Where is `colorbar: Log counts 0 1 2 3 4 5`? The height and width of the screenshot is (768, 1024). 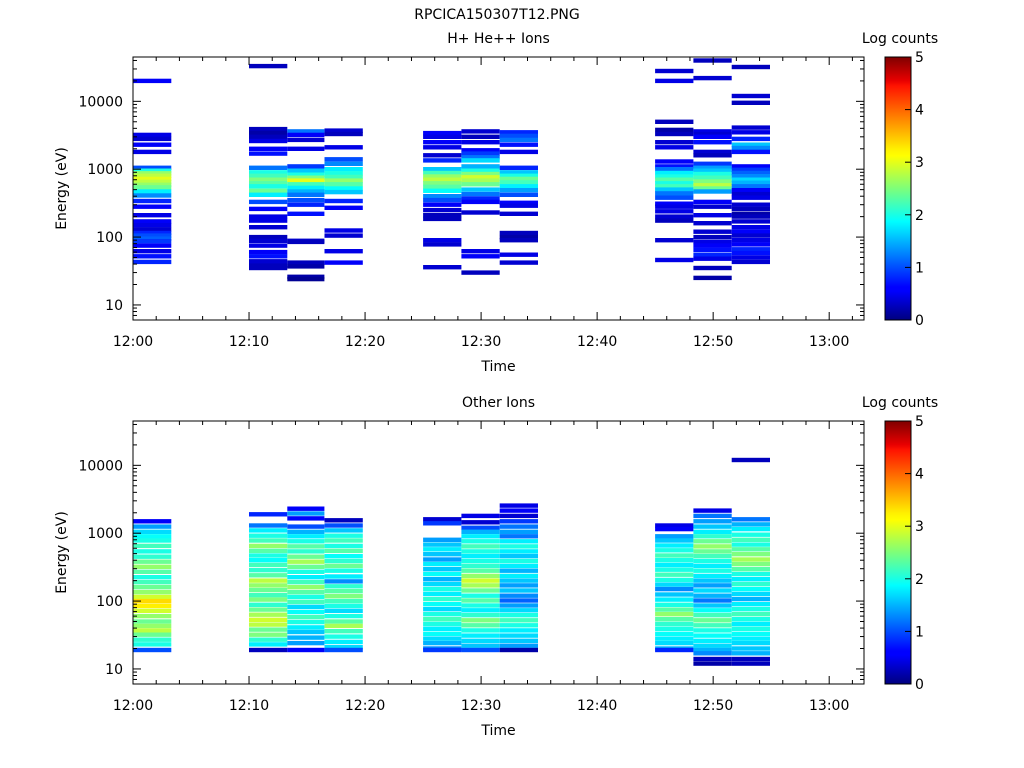 colorbar: Log counts 0 1 2 3 4 5 is located at coordinates (900, 180).